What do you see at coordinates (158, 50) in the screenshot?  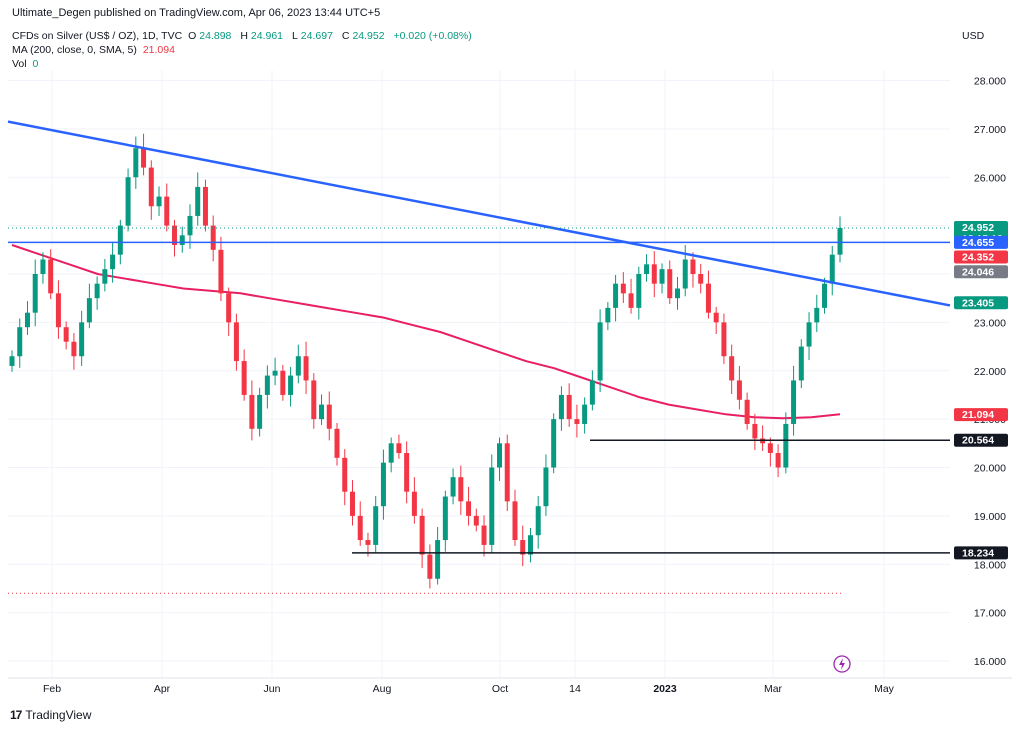 I see `ma-value: 21.094` at bounding box center [158, 50].